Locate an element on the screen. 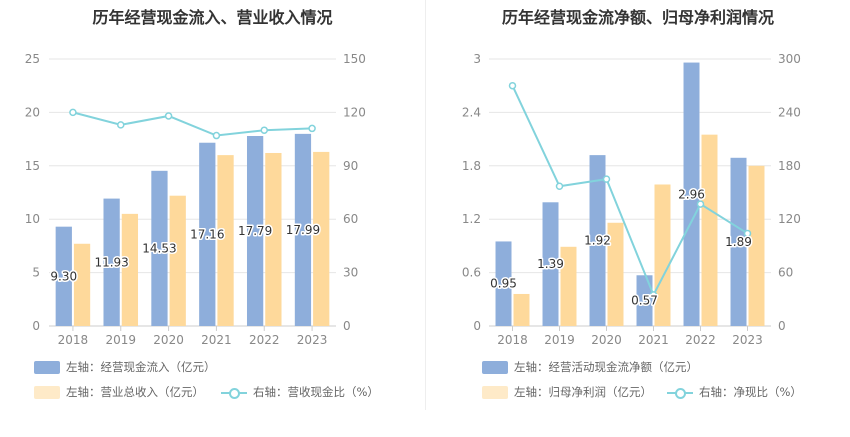 This screenshot has width=850, height=437. bar-0-s2-2019 is located at coordinates (130, 269).